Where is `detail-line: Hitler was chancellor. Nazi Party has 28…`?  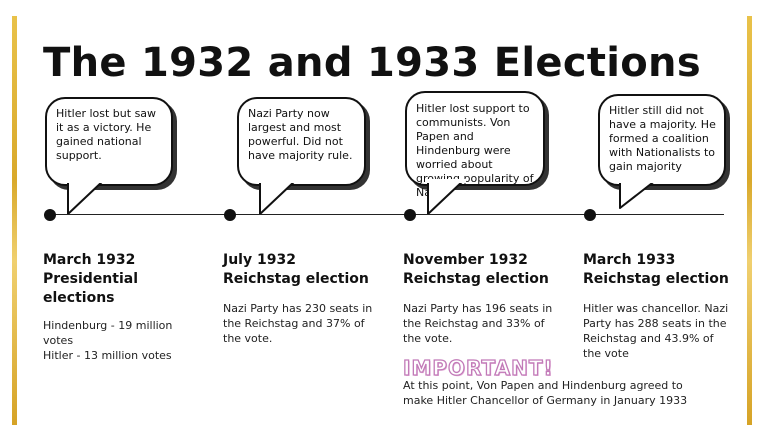
detail-line: Hitler was chancellor. Nazi Party has 28… is located at coordinates (656, 331).